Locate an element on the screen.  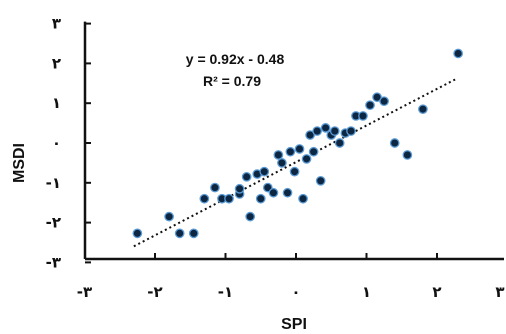
y-tick-label: ۳ is located at coordinates (56, 24).